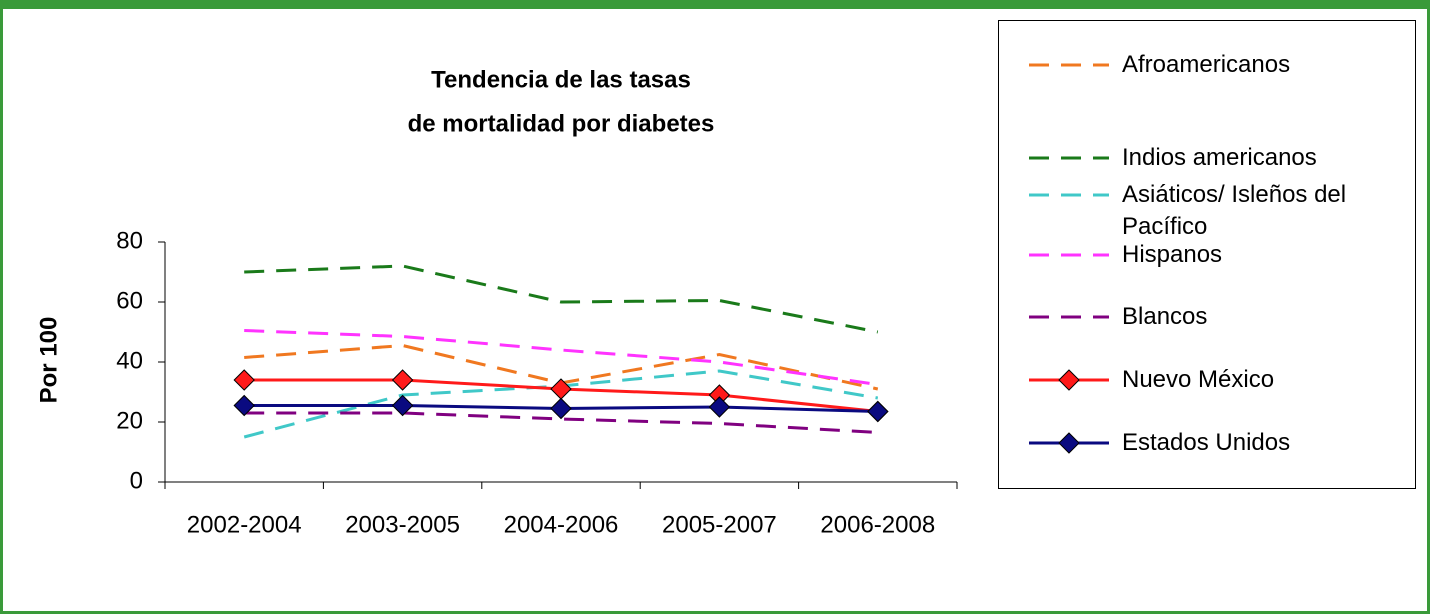 Image resolution: width=1430 pixels, height=614 pixels. Describe the element at coordinates (1234, 210) in the screenshot. I see `legend-label: Asiáticos/ Isleños del Pacífico` at that location.